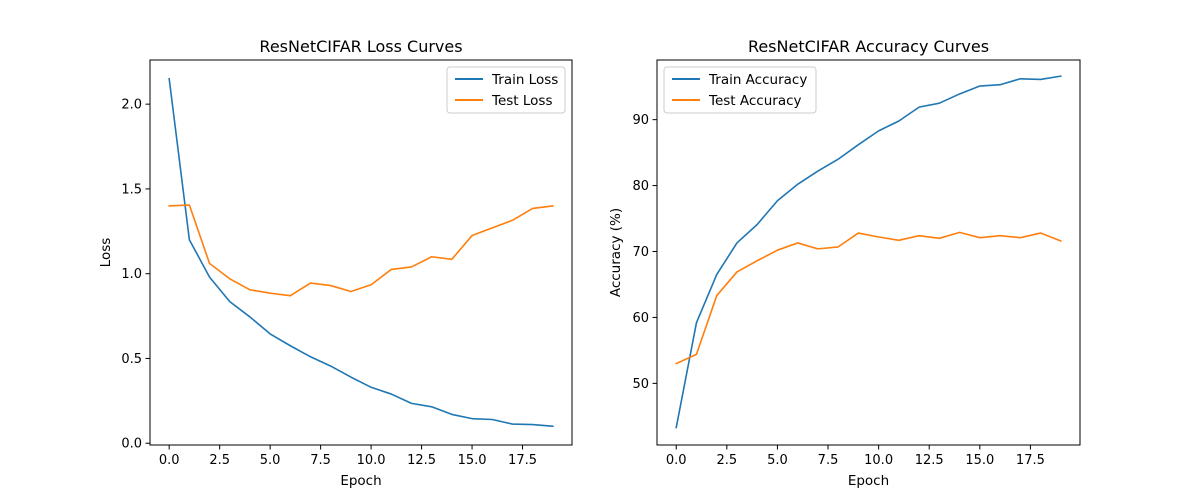  What do you see at coordinates (640, 384) in the screenshot?
I see `accuracy-y-tick-label: 50` at bounding box center [640, 384].